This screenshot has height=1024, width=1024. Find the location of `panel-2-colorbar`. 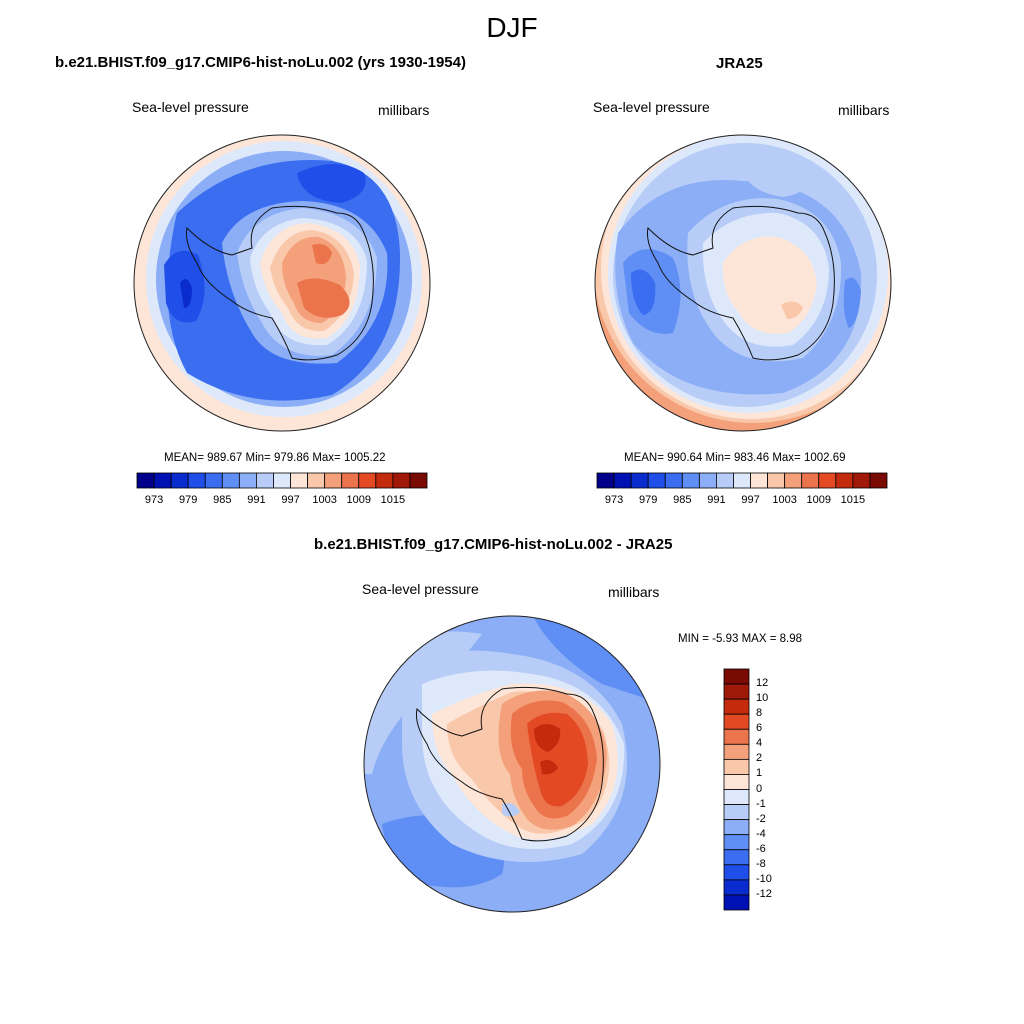

panel-2-colorbar is located at coordinates (742, 480).